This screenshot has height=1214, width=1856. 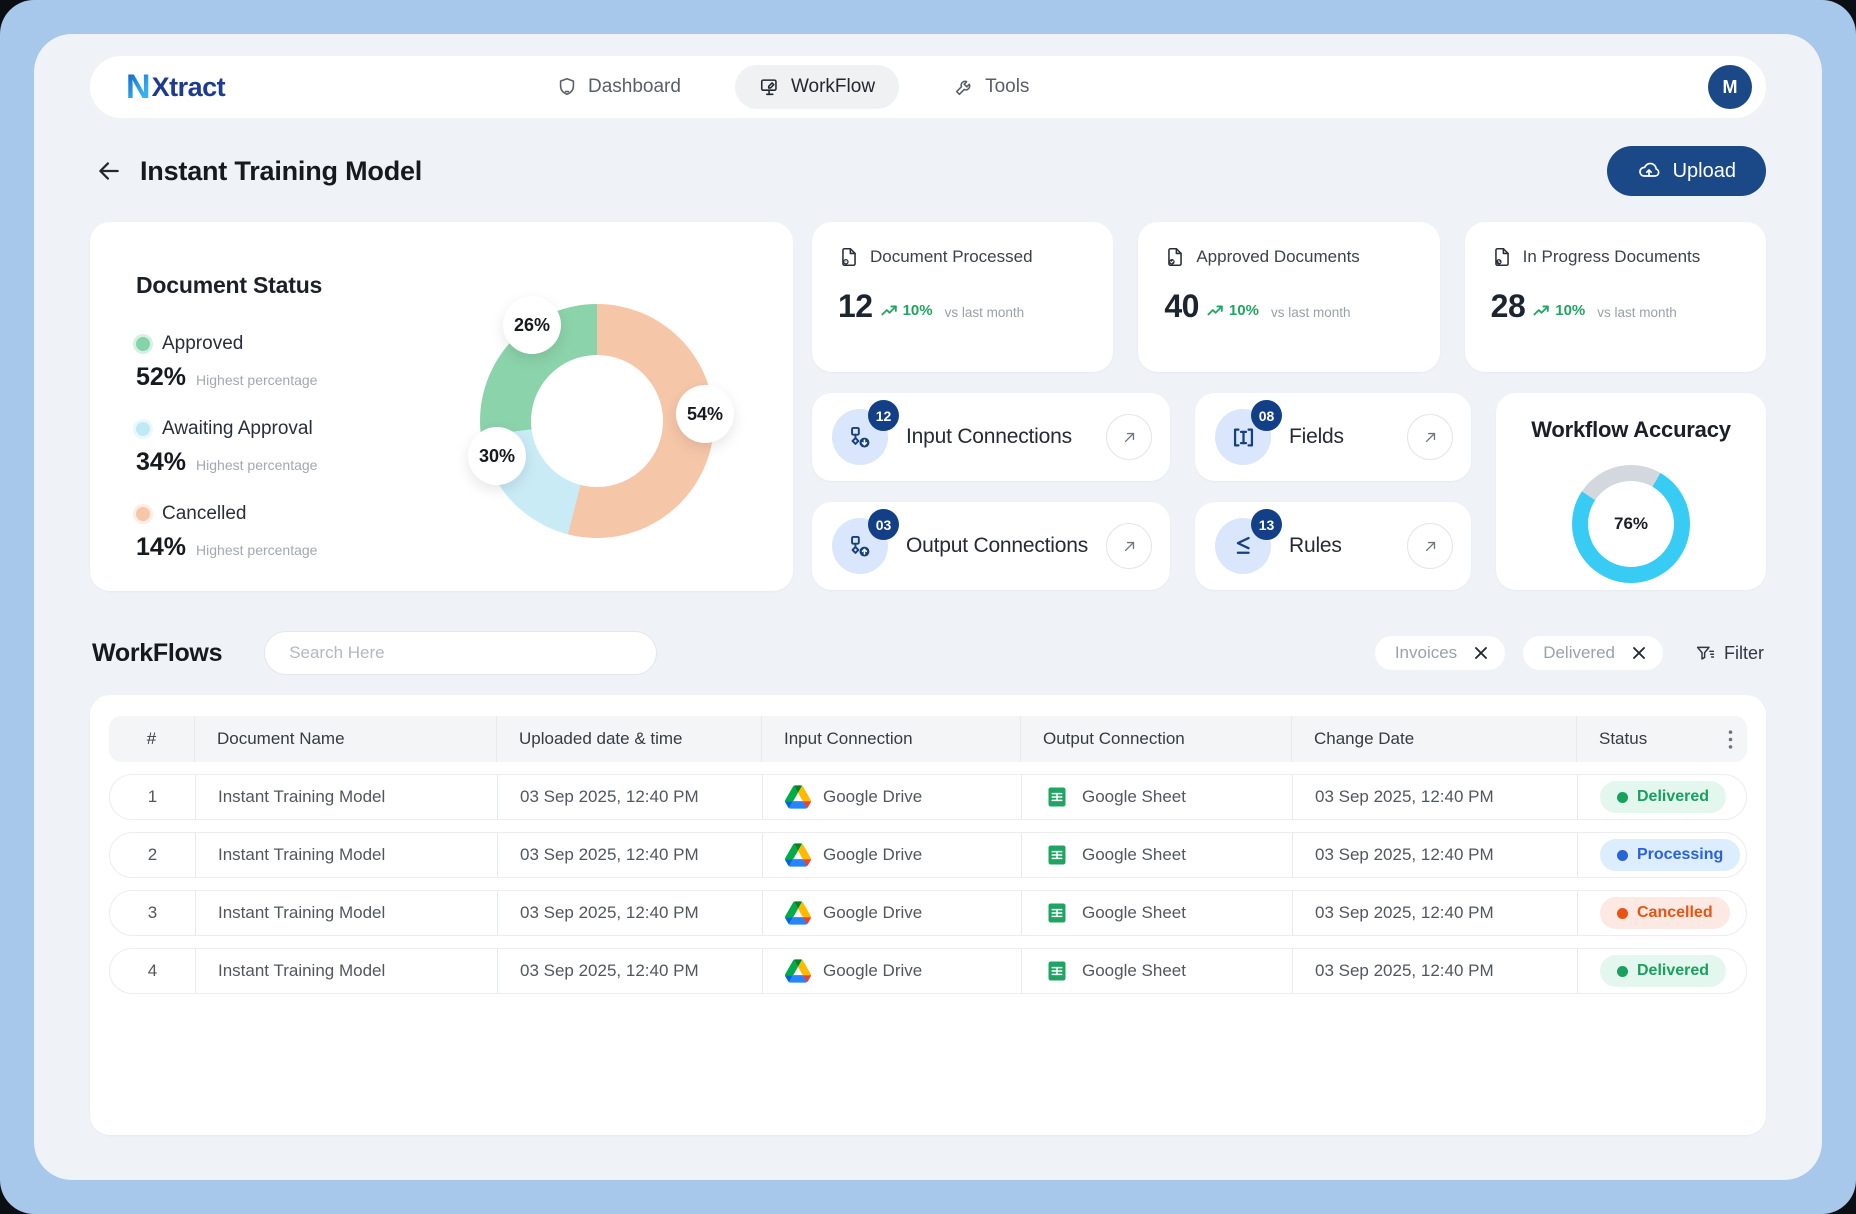 I want to click on page-header: Instant Training Model Upload, so click(x=930, y=171).